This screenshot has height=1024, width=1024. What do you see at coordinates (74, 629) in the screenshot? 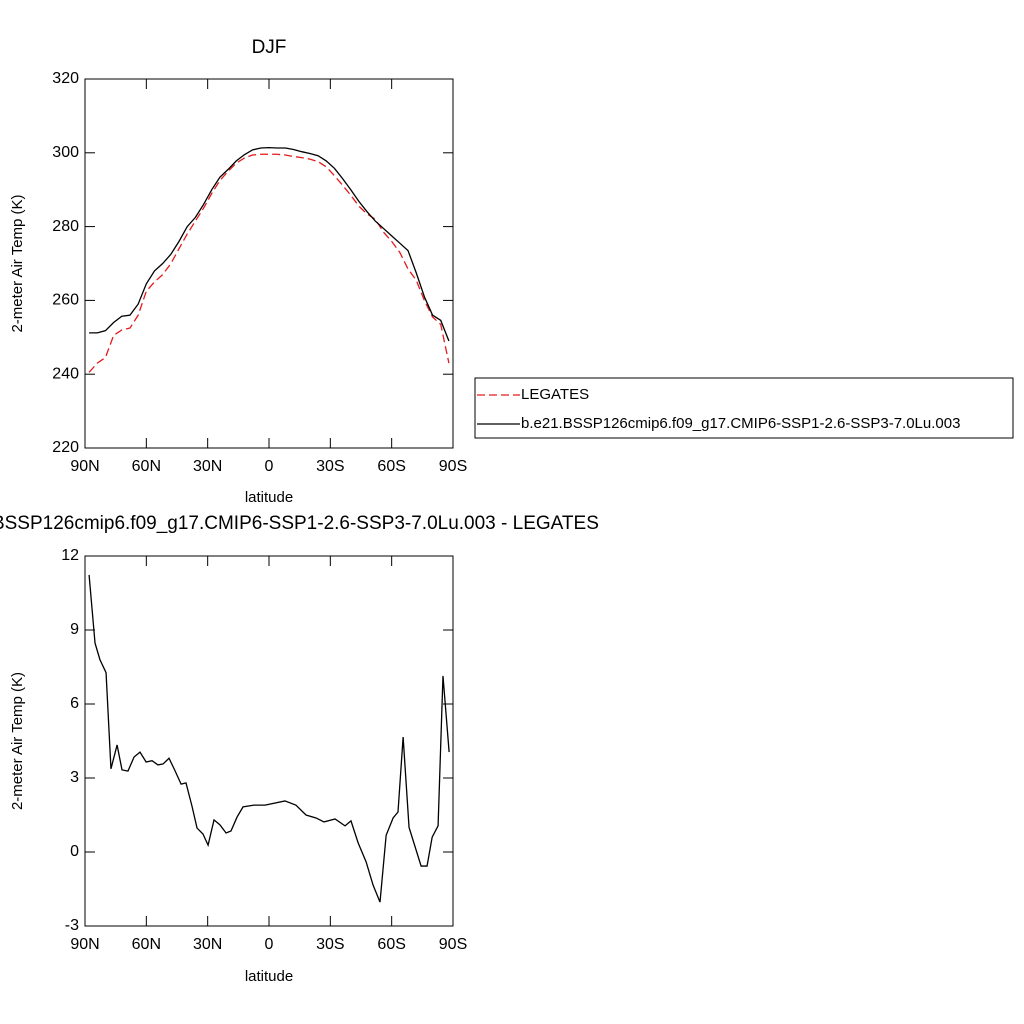
I see `y-tick-label: 9` at bounding box center [74, 629].